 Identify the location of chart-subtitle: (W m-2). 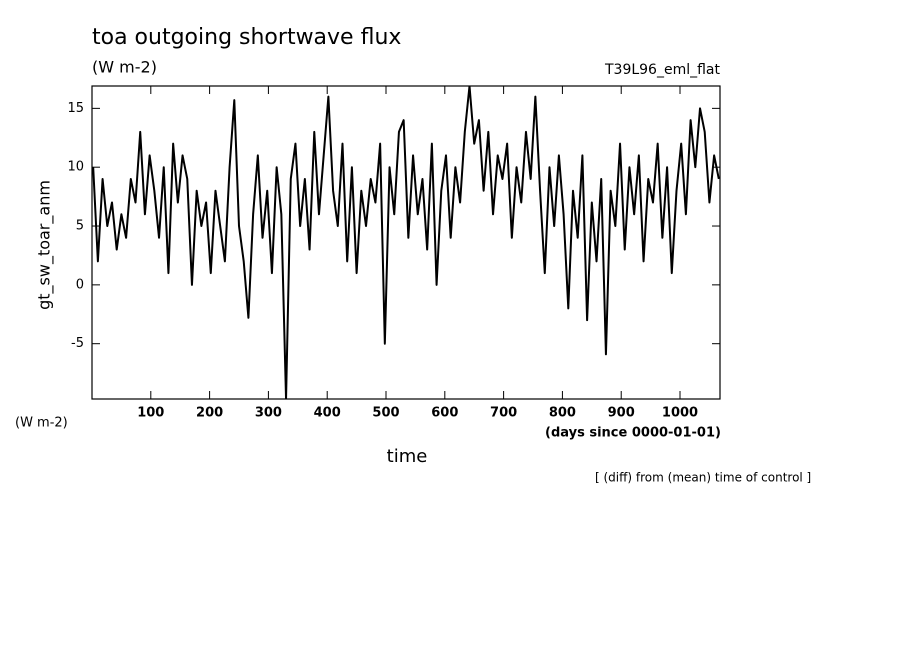
(124, 67).